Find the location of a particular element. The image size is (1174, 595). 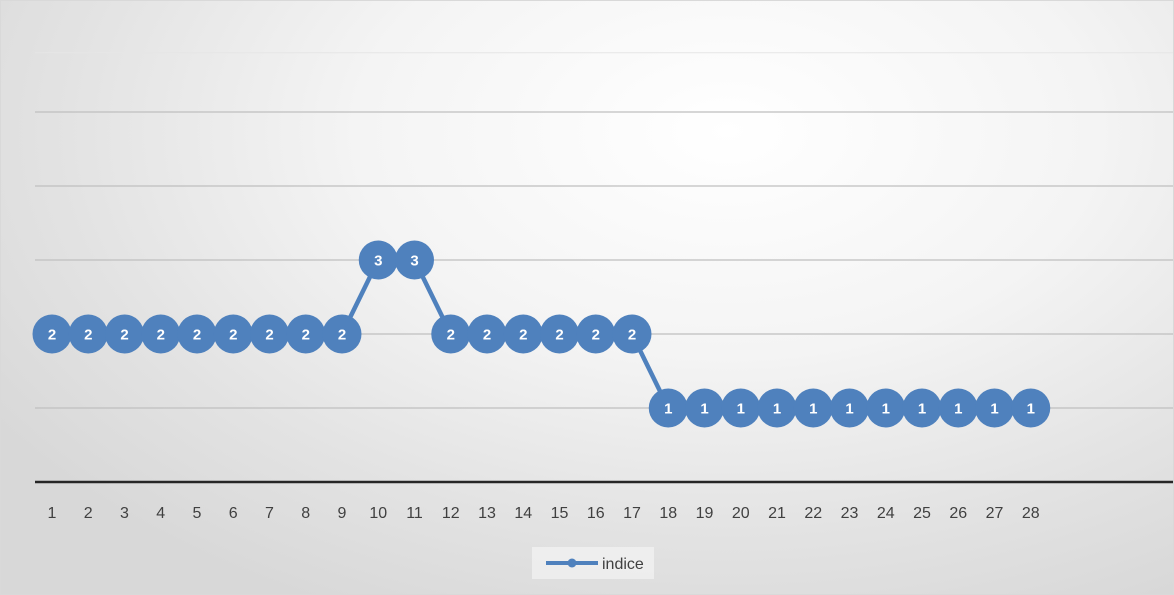

x-tick-label: 25 is located at coordinates (922, 513).